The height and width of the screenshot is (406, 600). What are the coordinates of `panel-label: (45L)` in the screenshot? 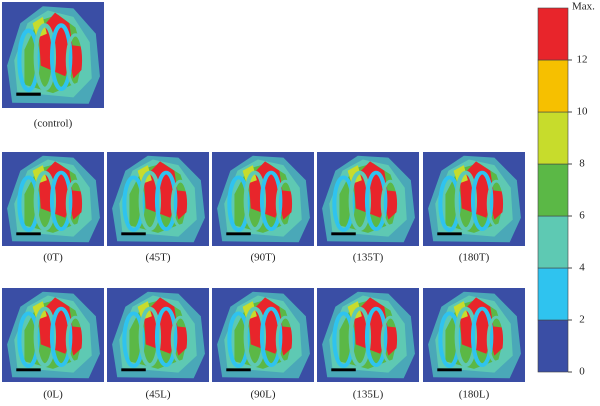 It's located at (157, 395).